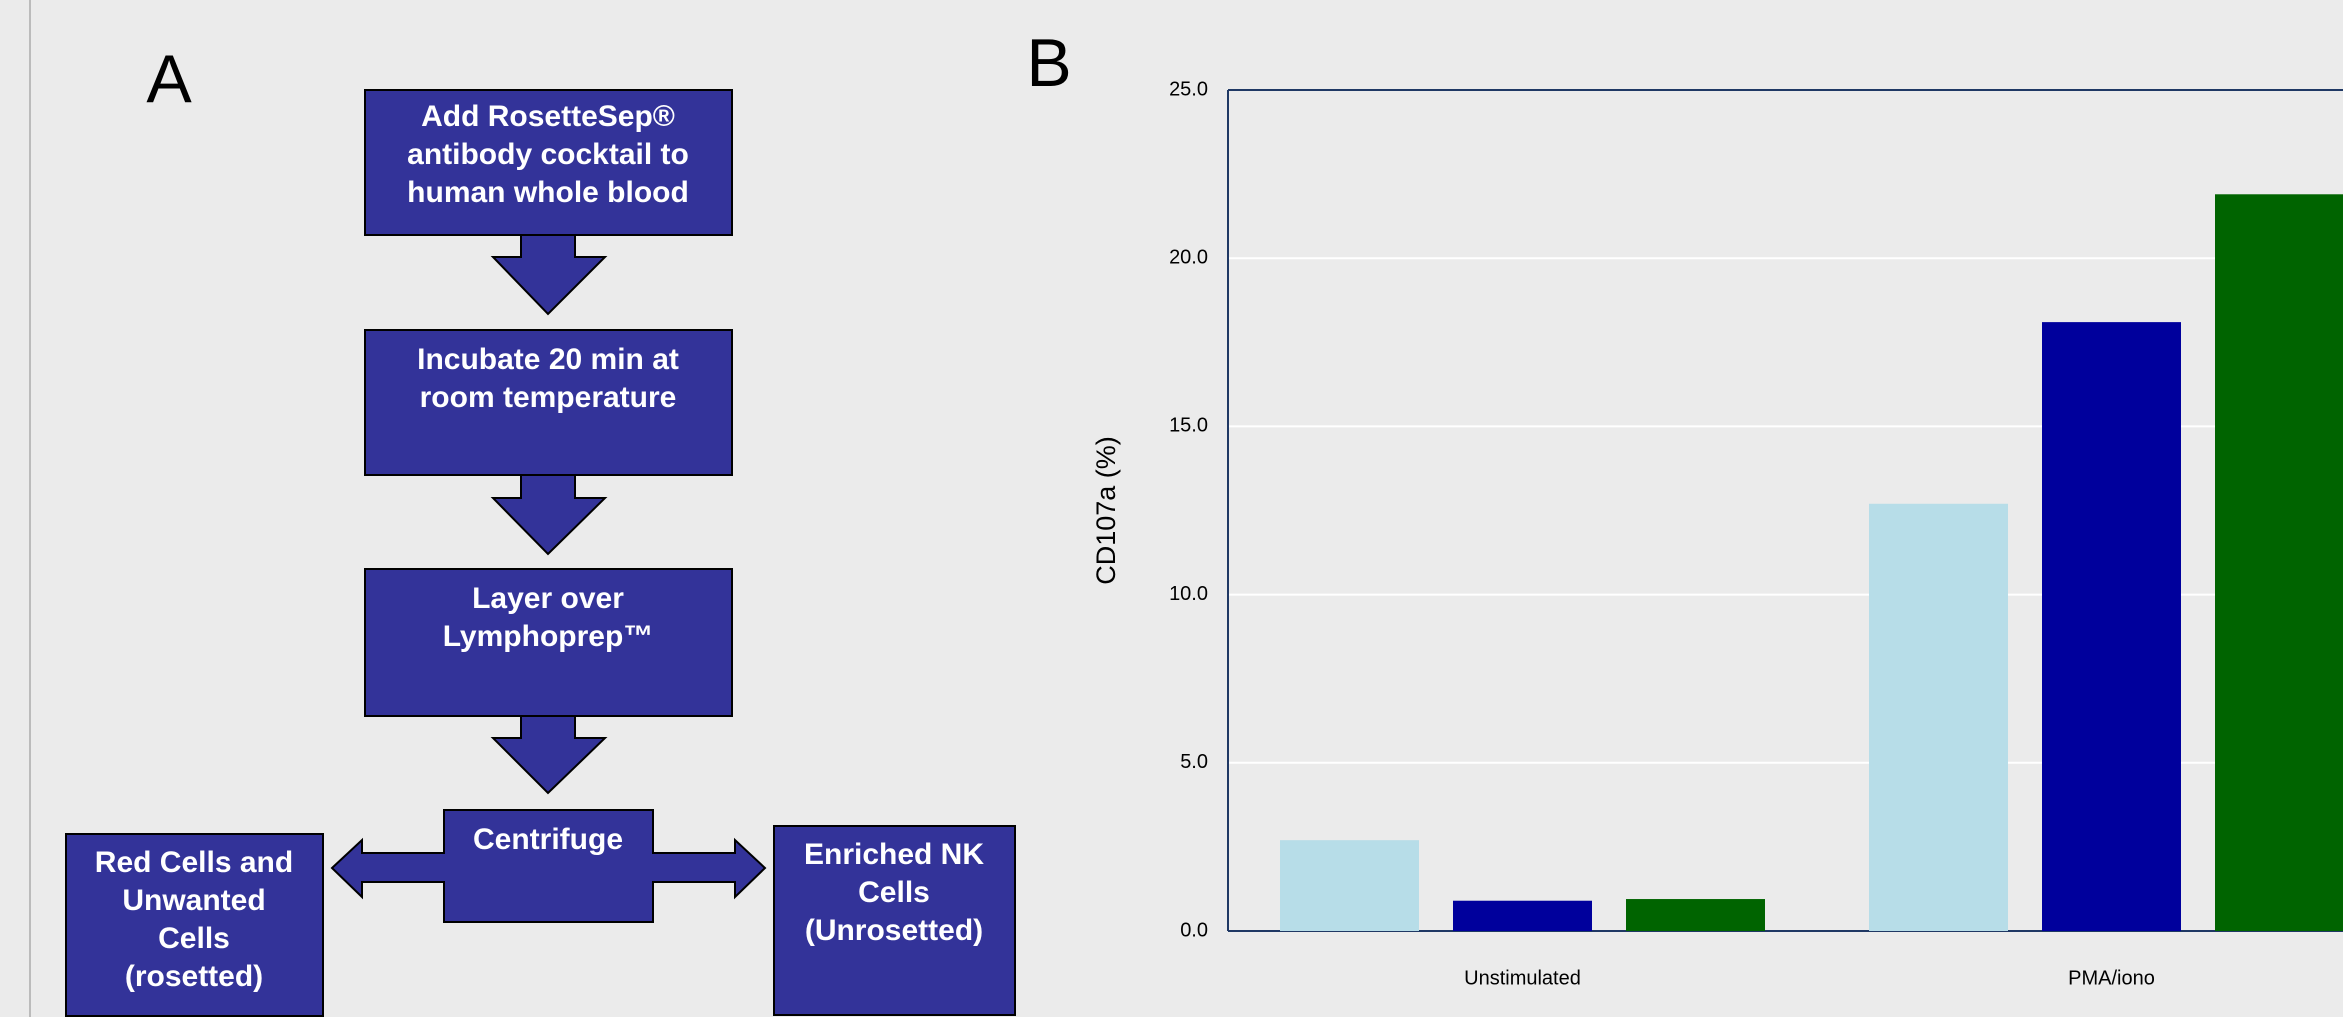  What do you see at coordinates (1522, 978) in the screenshot?
I see `x-tick-label: Unstimulated` at bounding box center [1522, 978].